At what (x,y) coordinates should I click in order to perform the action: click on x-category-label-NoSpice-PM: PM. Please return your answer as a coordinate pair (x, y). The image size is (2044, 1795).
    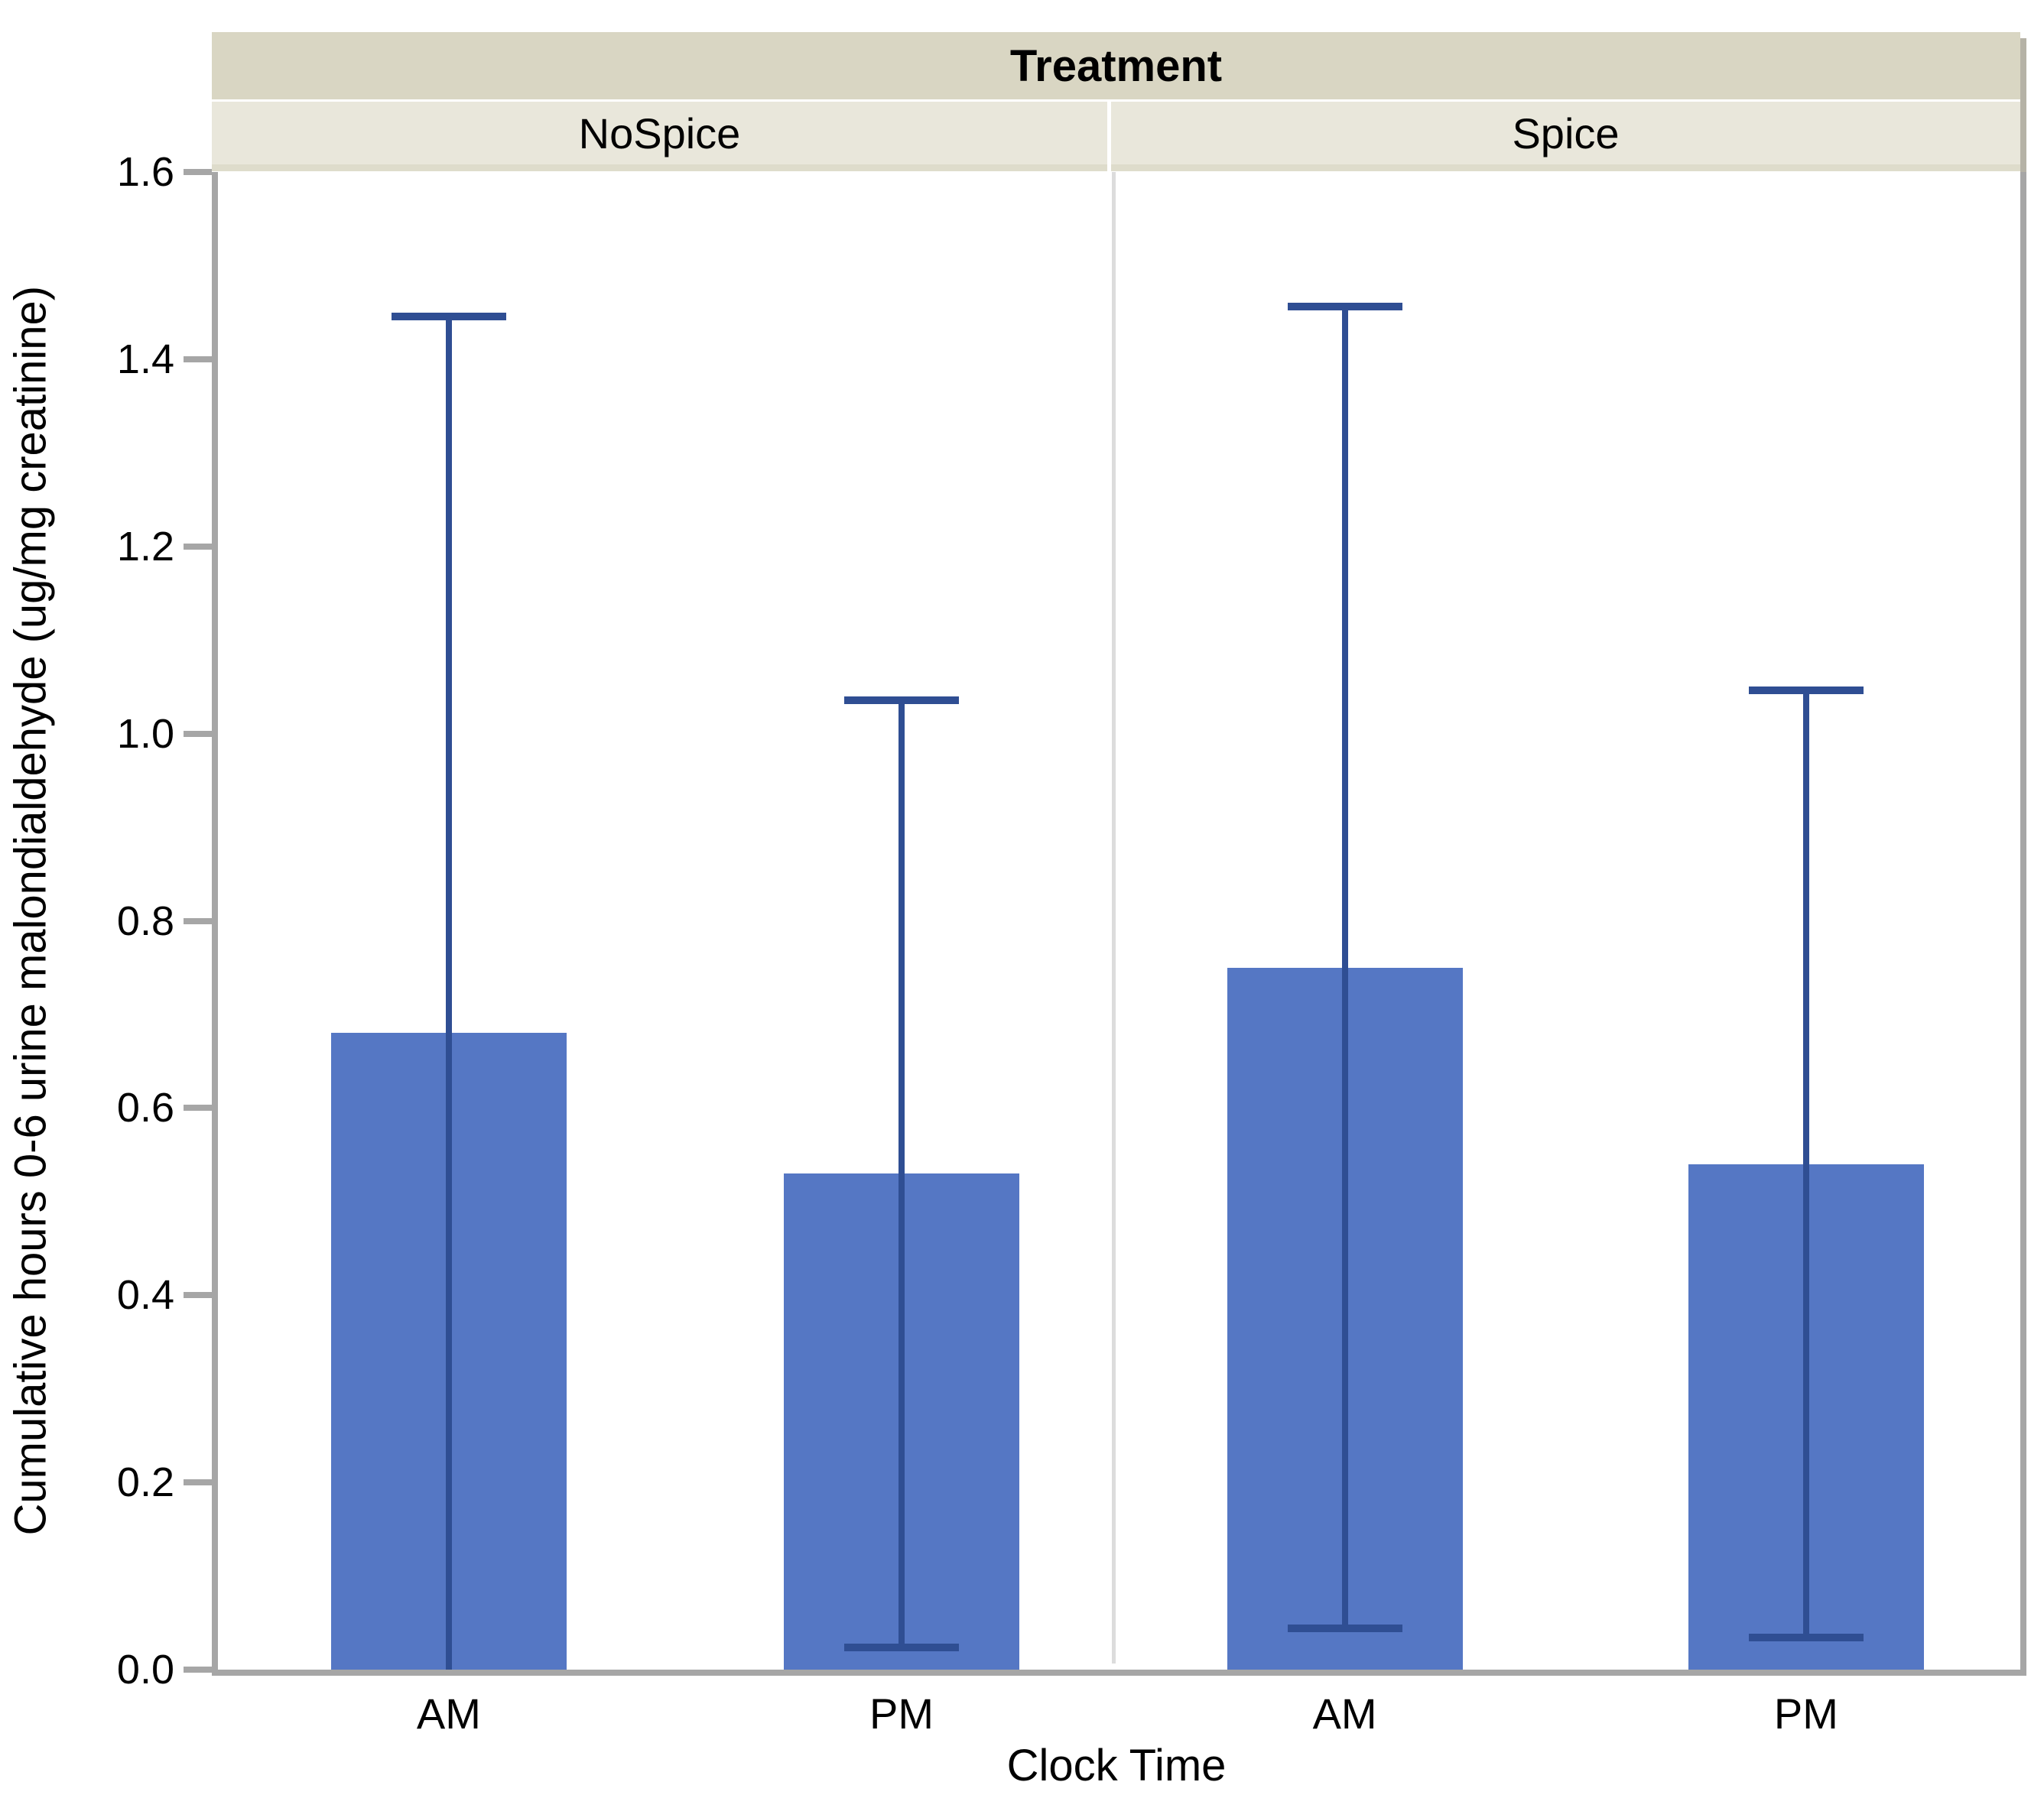
    Looking at the image, I should click on (901, 1714).